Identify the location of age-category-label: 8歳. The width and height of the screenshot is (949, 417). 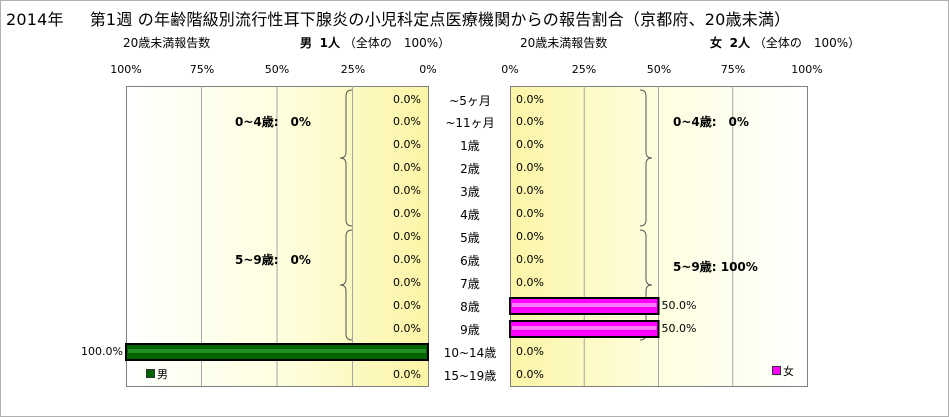
(470, 307).